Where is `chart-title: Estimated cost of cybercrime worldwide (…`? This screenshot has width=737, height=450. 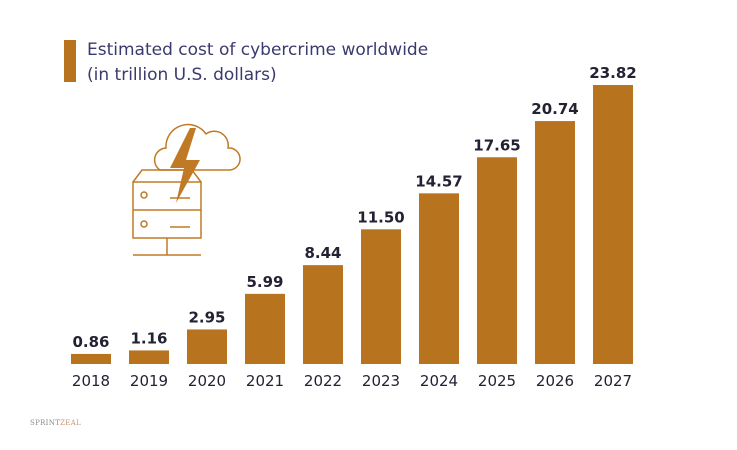
chart-title: Estimated cost of cybercrime worldwide (… is located at coordinates (257, 63).